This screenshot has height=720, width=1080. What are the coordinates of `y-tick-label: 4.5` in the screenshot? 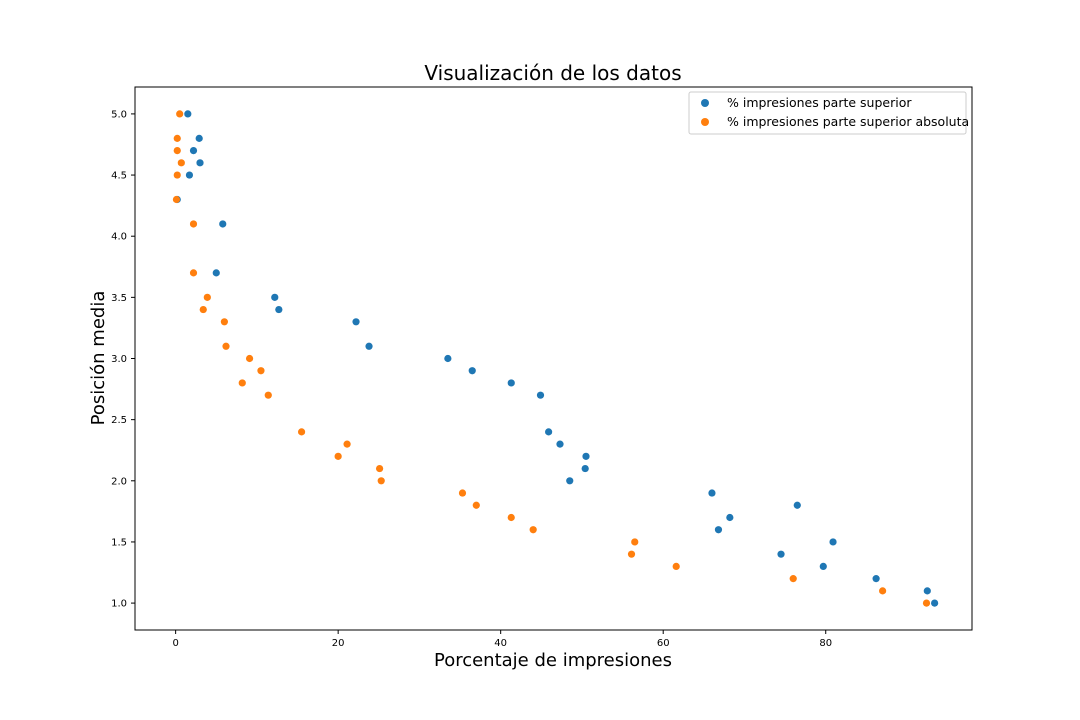 It's located at (119, 176).